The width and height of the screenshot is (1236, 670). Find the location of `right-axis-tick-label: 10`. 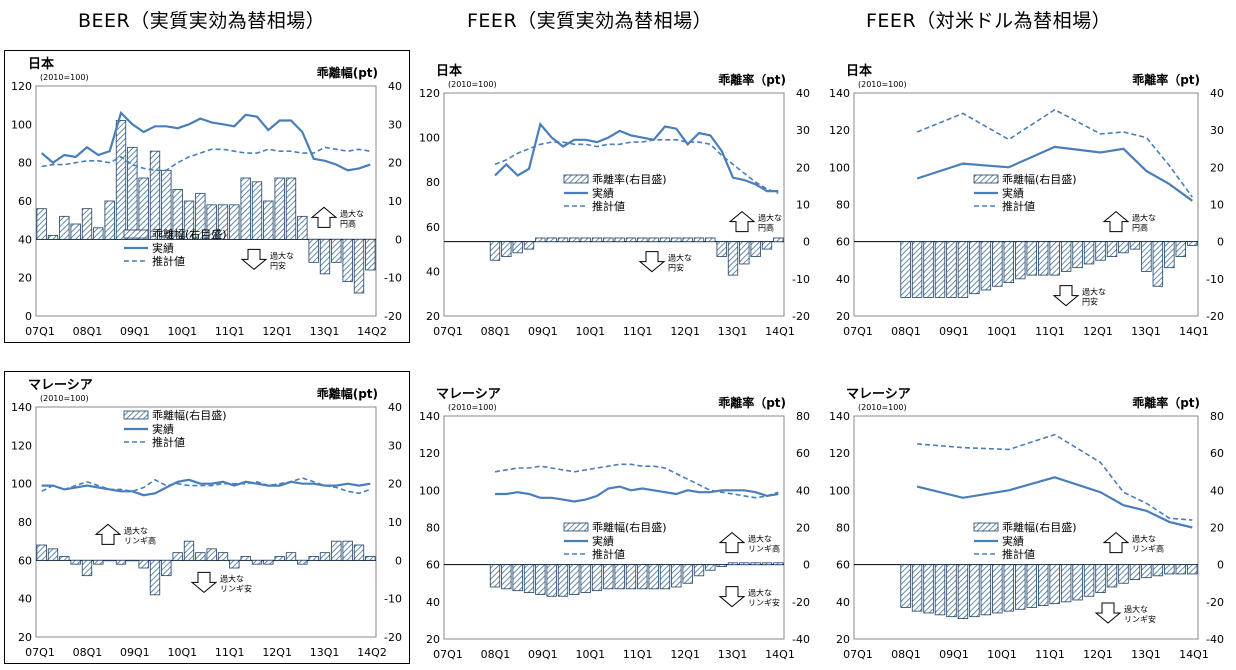

right-axis-tick-label: 10 is located at coordinates (1217, 205).